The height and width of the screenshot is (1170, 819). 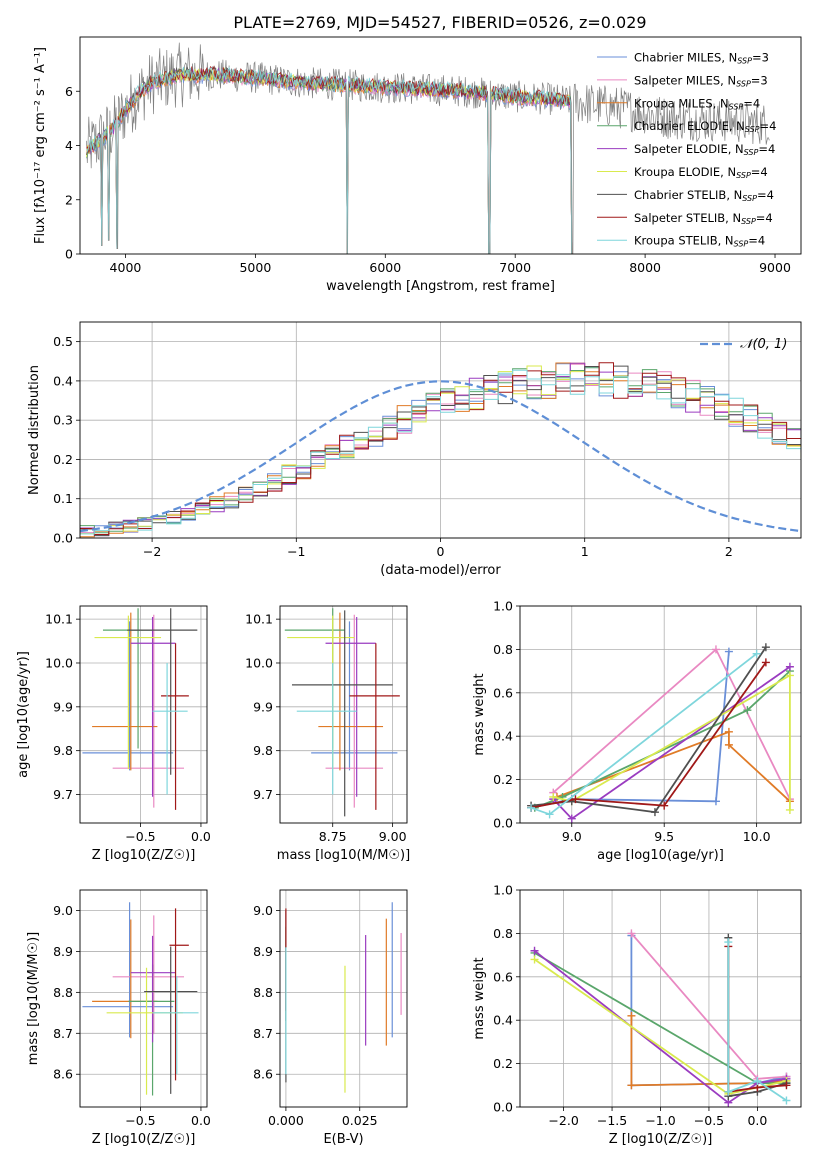 What do you see at coordinates (612, 1120) in the screenshot?
I see `x-tick-label: −1.5` at bounding box center [612, 1120].